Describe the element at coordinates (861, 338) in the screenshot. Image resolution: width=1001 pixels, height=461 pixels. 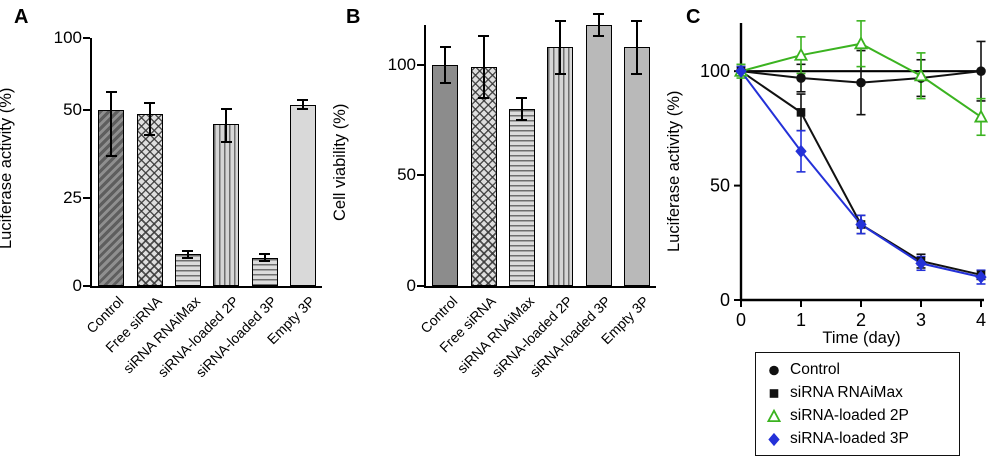
I see `panel-c-x-axis-title: Time (day)` at that location.